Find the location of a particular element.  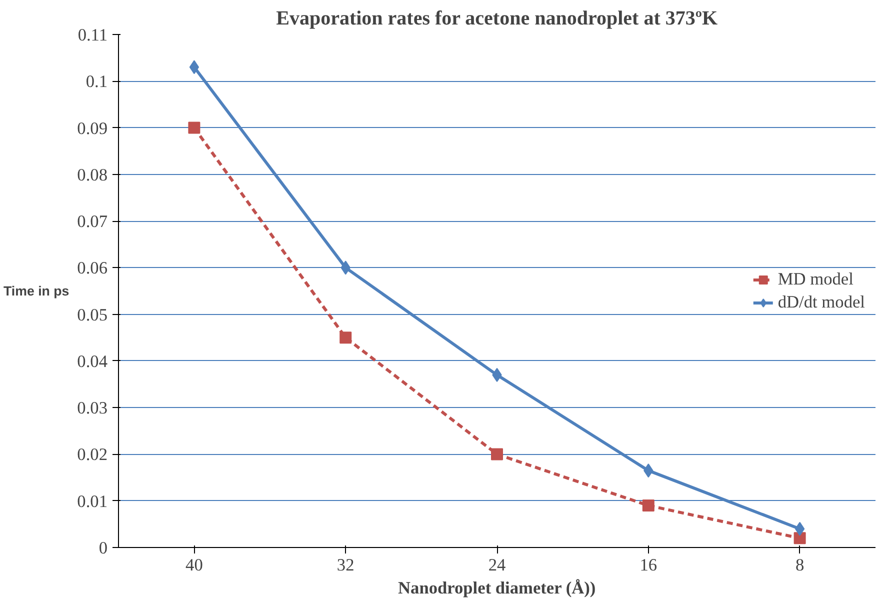

legend-label: MD model is located at coordinates (816, 279).